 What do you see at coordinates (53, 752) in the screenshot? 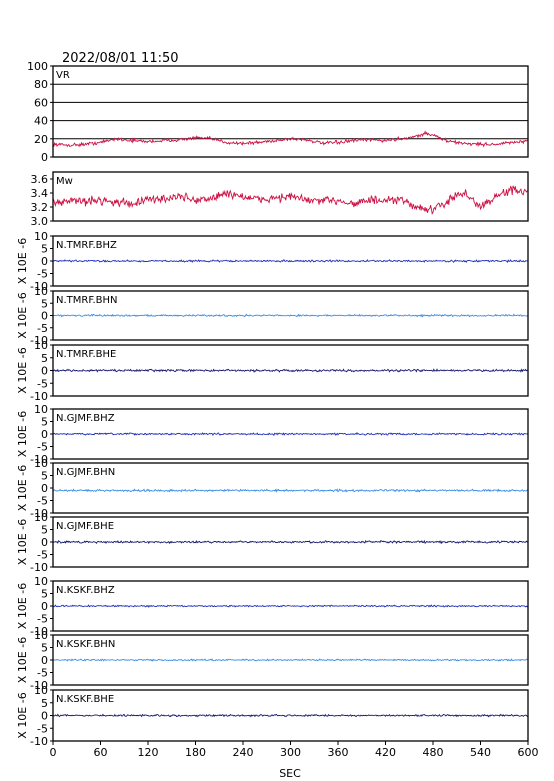
I see `x-tick-label: 0` at bounding box center [53, 752].